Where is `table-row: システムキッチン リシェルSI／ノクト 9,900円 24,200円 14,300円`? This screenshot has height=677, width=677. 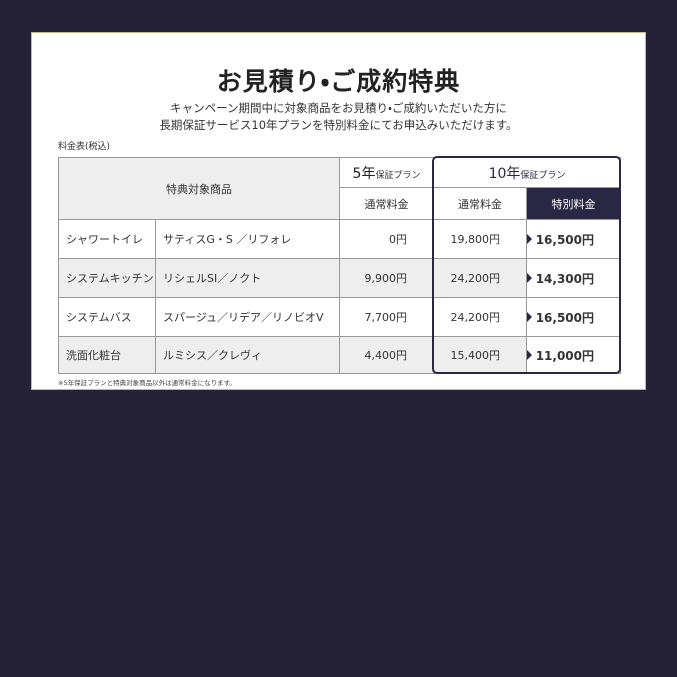 table-row: システムキッチン リシェルSI／ノクト 9,900円 24,200円 14,300円 is located at coordinates (339, 278).